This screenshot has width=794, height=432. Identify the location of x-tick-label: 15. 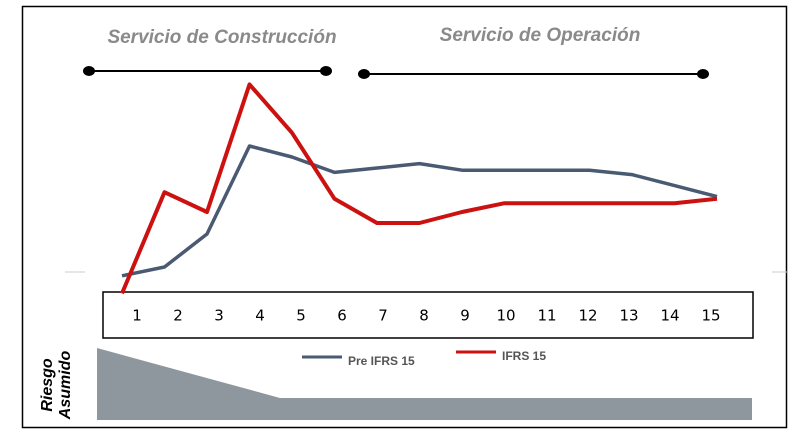
(710, 316).